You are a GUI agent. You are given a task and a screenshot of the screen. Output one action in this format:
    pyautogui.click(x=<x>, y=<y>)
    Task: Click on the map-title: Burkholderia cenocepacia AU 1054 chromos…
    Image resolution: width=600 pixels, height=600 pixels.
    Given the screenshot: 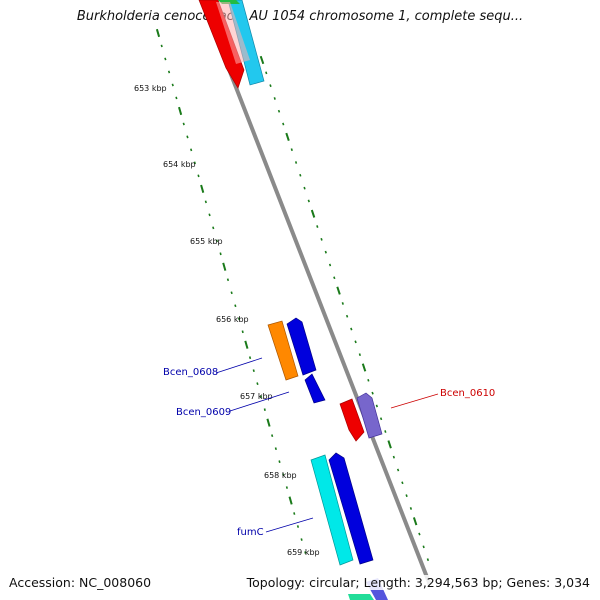 What is the action you would take?
    pyautogui.click(x=300, y=16)
    